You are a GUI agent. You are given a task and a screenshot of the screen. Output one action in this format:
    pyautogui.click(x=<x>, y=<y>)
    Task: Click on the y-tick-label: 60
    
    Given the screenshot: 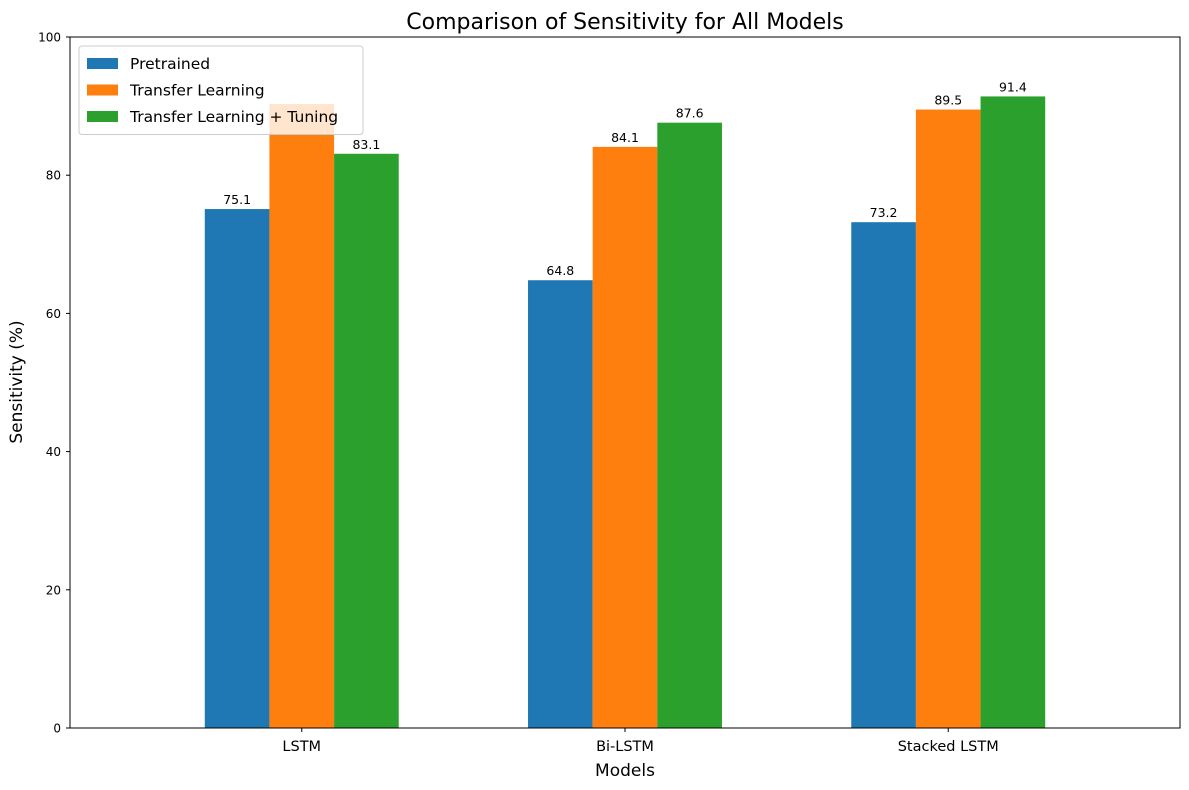 What is the action you would take?
    pyautogui.click(x=53, y=314)
    